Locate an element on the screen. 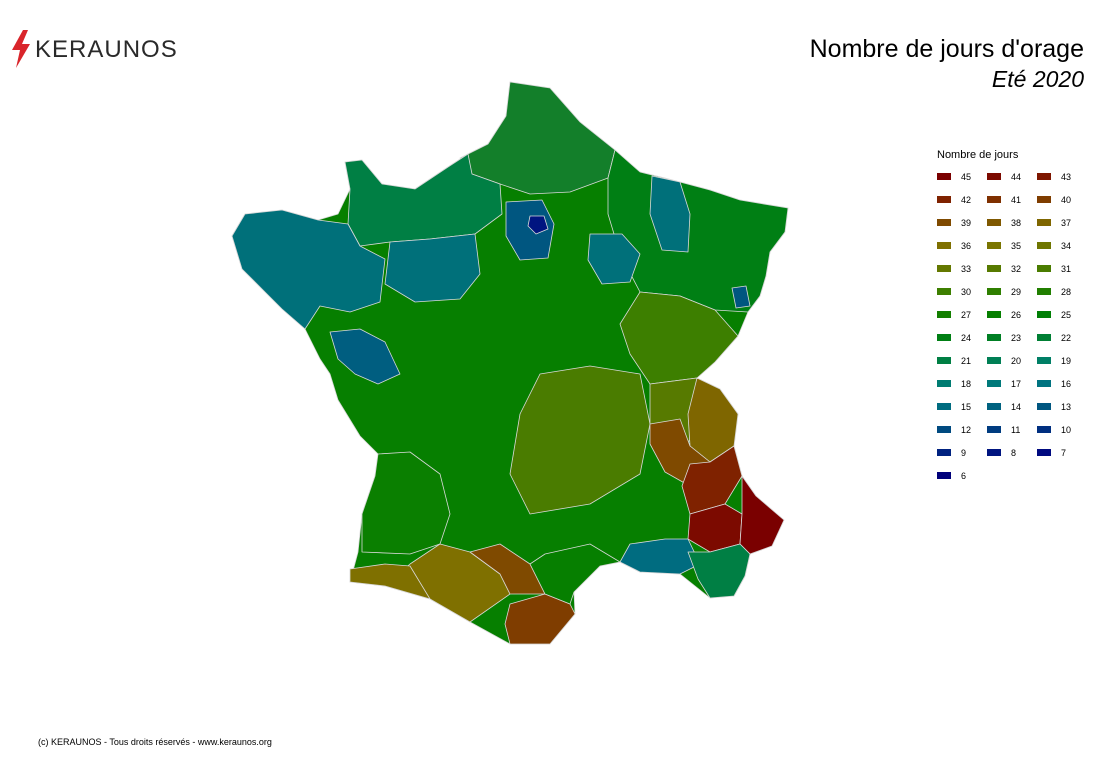  legend-label: 17 is located at coordinates (1016, 383).